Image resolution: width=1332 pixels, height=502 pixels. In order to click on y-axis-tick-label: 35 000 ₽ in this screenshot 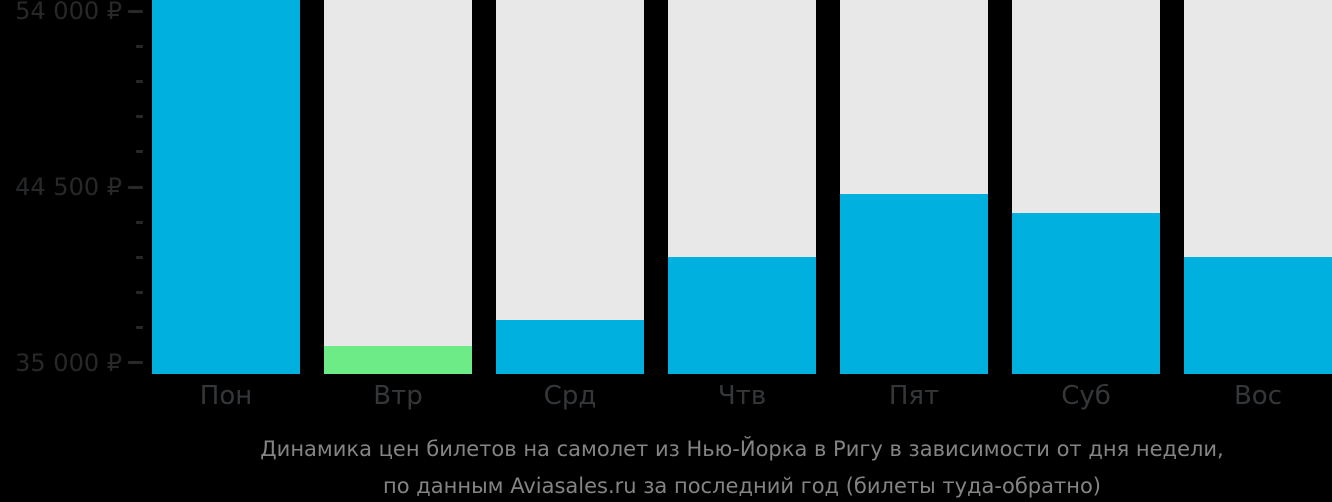, I will do `click(68, 362)`.